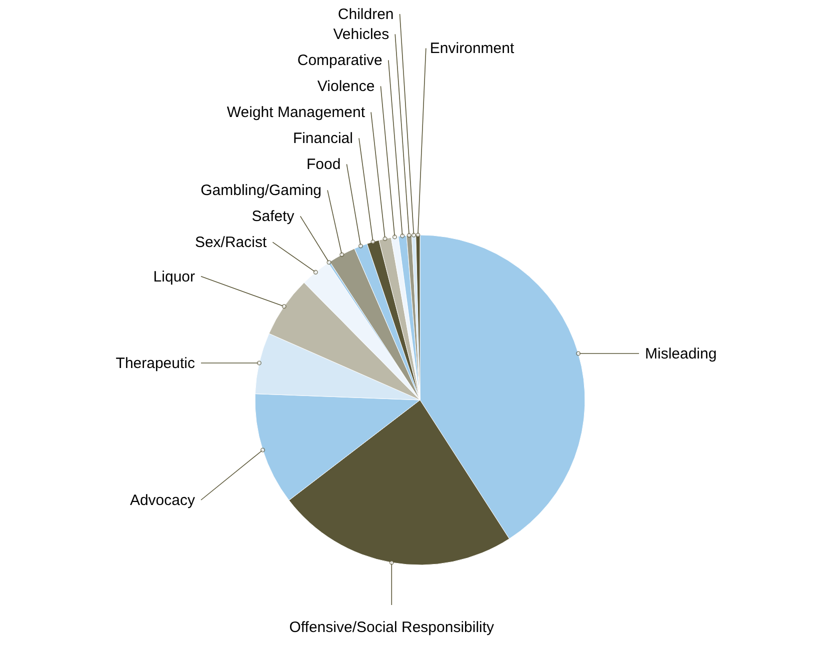  What do you see at coordinates (231, 243) in the screenshot?
I see `slice-label: Sex/Racist` at bounding box center [231, 243].